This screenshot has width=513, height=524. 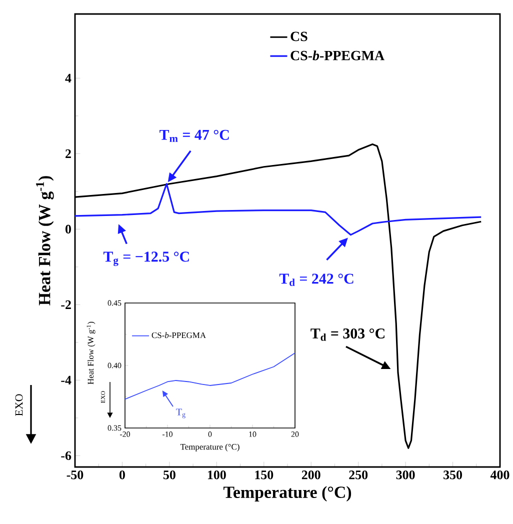 What do you see at coordinates (405, 475) in the screenshot?
I see `x-tick-label: 300` at bounding box center [405, 475].